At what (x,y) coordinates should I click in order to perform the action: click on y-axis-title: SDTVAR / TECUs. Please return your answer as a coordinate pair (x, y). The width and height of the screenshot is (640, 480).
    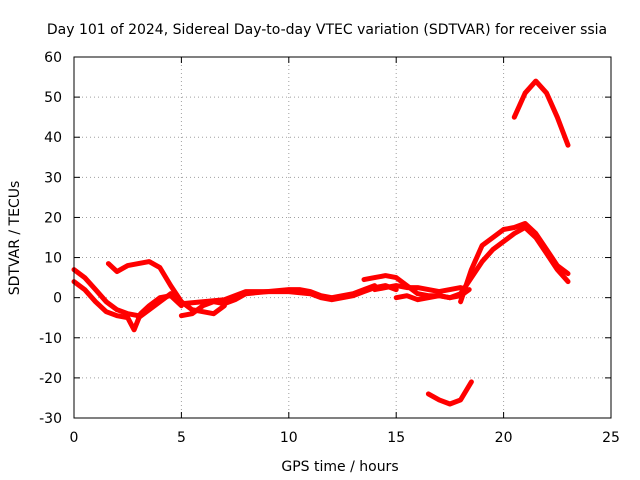
    Looking at the image, I should click on (15, 238).